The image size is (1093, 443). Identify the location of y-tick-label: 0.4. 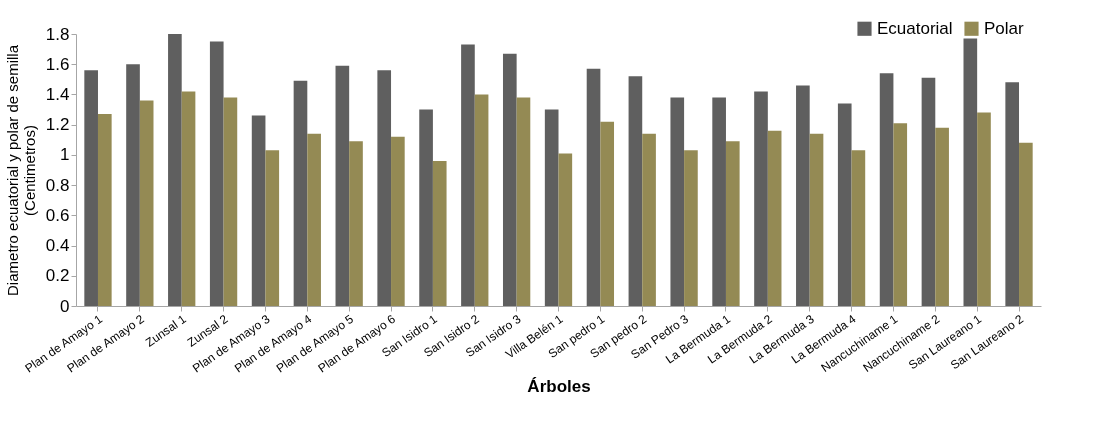
(57, 246).